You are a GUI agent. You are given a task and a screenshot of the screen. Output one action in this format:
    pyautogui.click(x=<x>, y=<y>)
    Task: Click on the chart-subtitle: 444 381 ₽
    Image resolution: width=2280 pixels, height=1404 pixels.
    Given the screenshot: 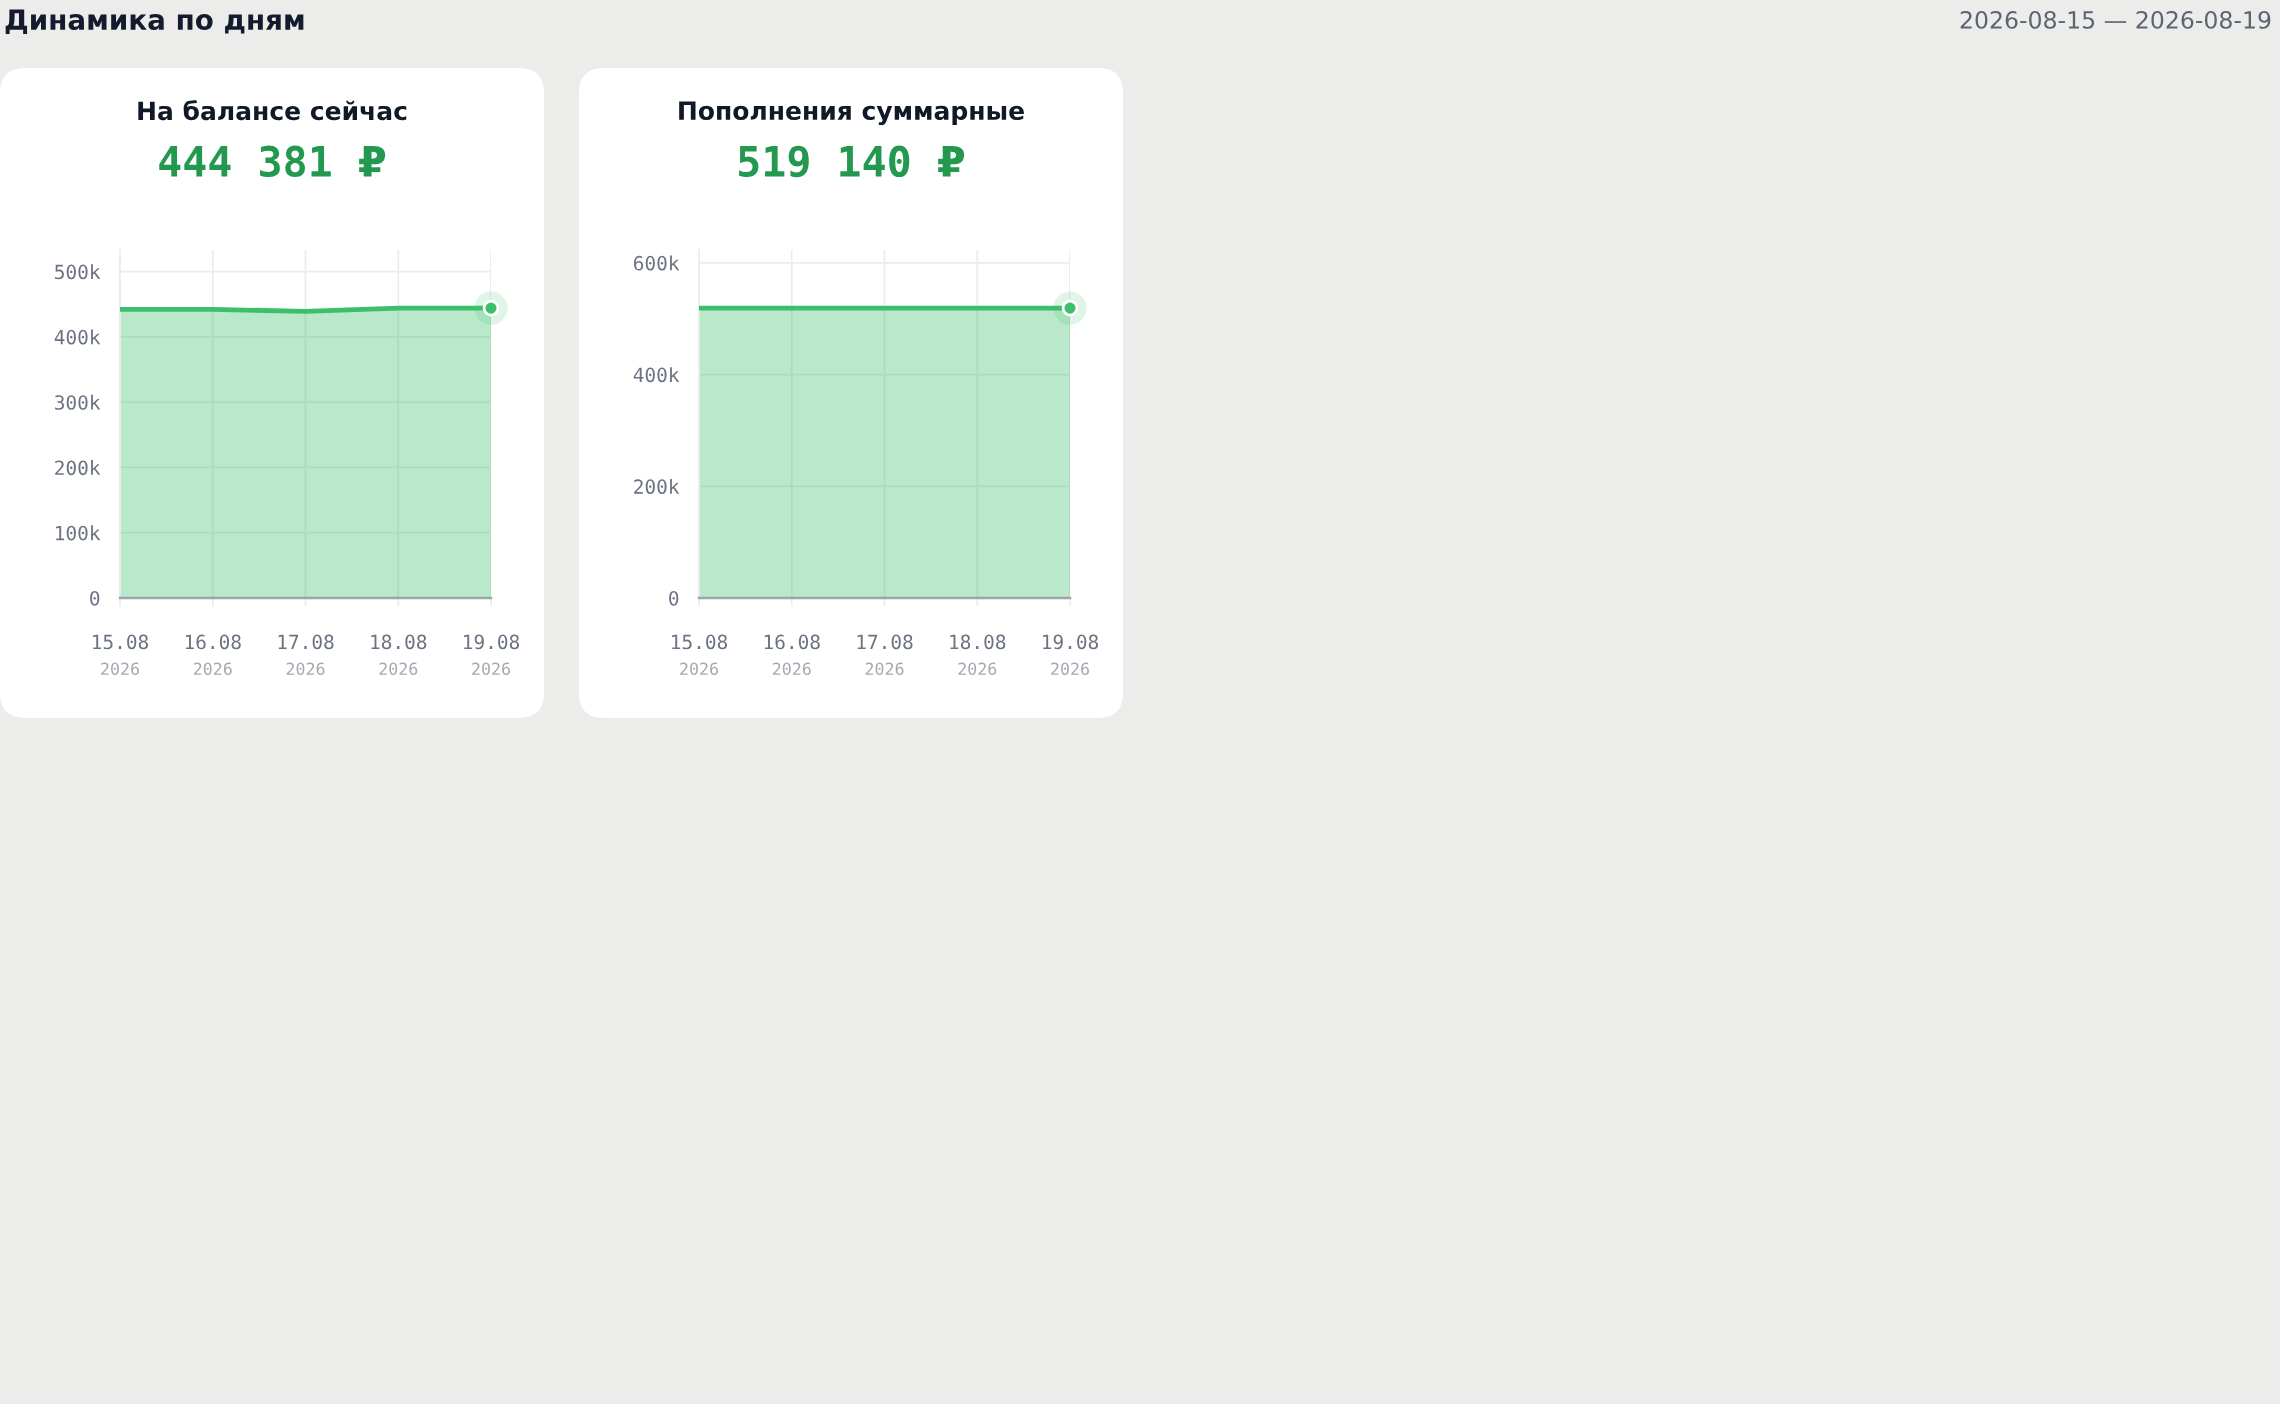 What is the action you would take?
    pyautogui.click(x=272, y=161)
    